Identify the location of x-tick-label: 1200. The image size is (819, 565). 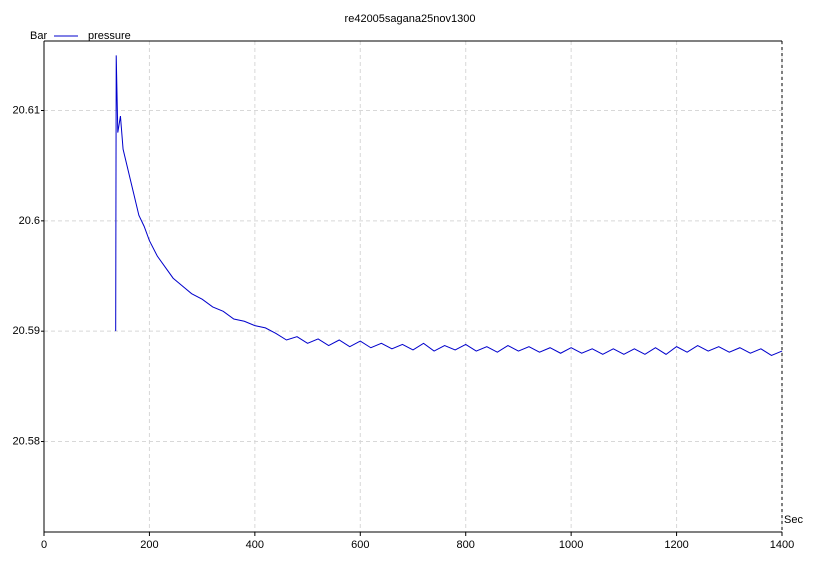
(676, 545).